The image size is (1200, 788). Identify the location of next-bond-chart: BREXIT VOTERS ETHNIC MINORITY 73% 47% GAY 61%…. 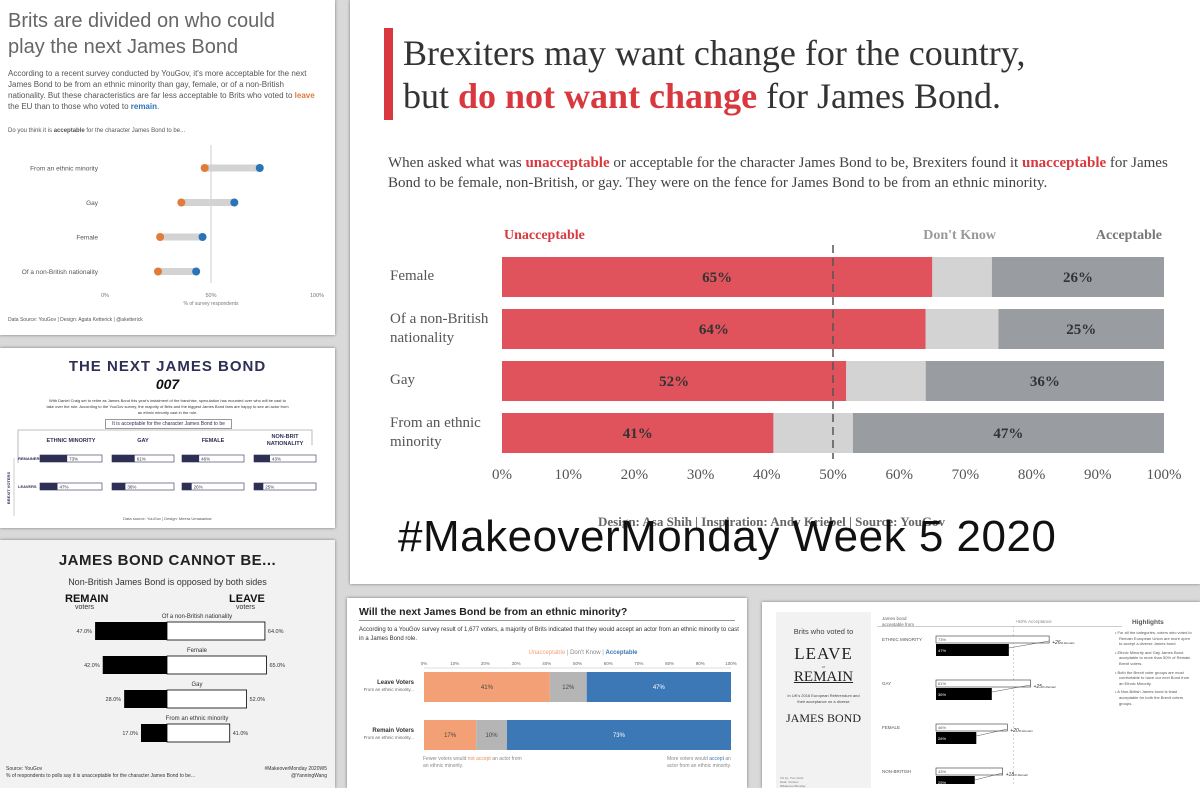
(161, 472).